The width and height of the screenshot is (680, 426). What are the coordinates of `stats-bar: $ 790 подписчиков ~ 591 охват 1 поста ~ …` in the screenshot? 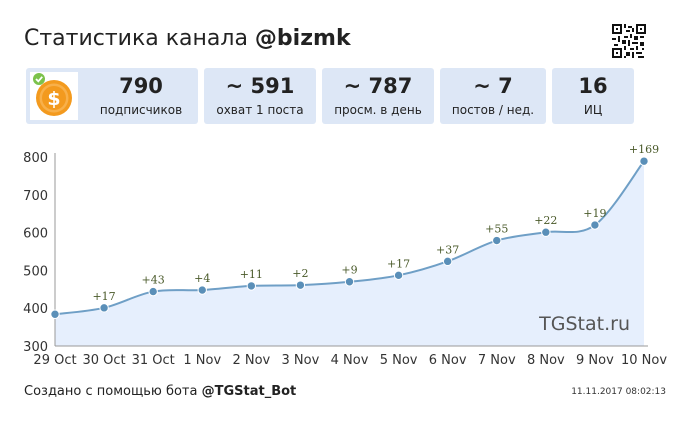 It's located at (330, 96).